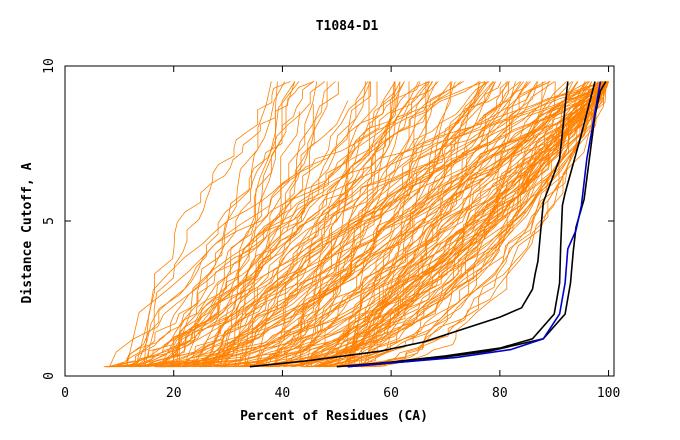  What do you see at coordinates (27, 232) in the screenshot?
I see `y-axis-label: Distance Cutoff, A` at bounding box center [27, 232].